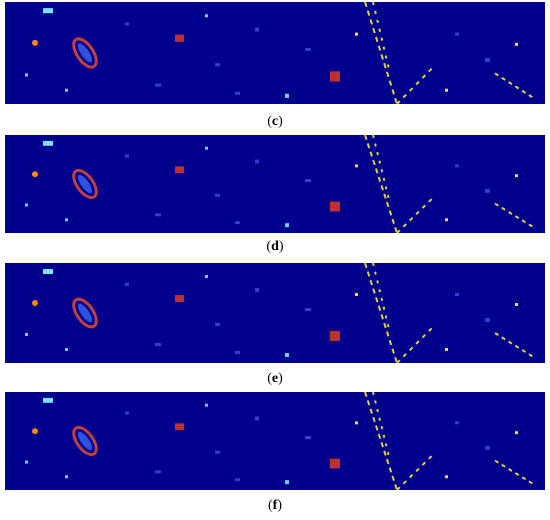  I want to click on panel-label: (c), so click(275, 121).